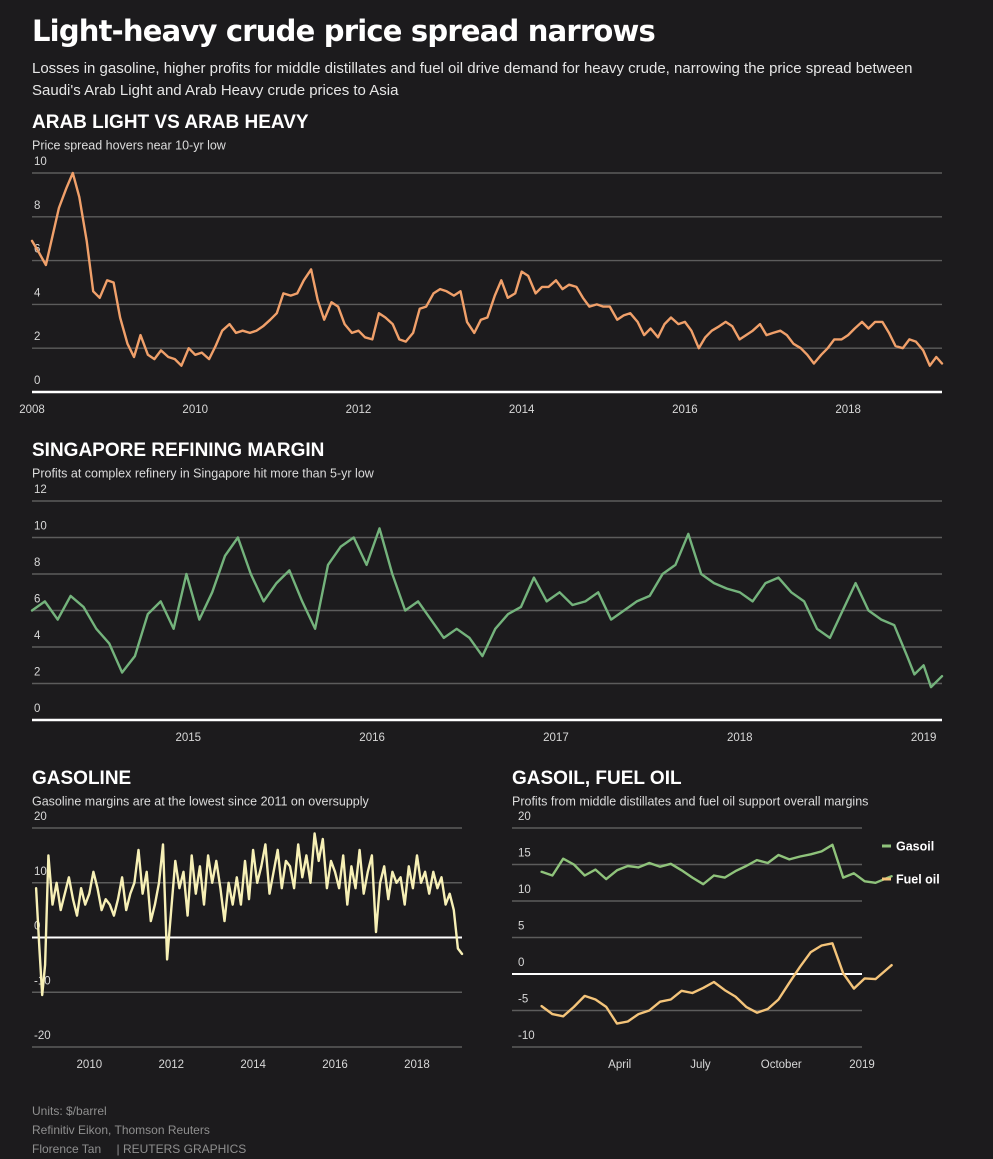 The height and width of the screenshot is (1159, 993). I want to click on x-tick-label: April, so click(619, 1065).